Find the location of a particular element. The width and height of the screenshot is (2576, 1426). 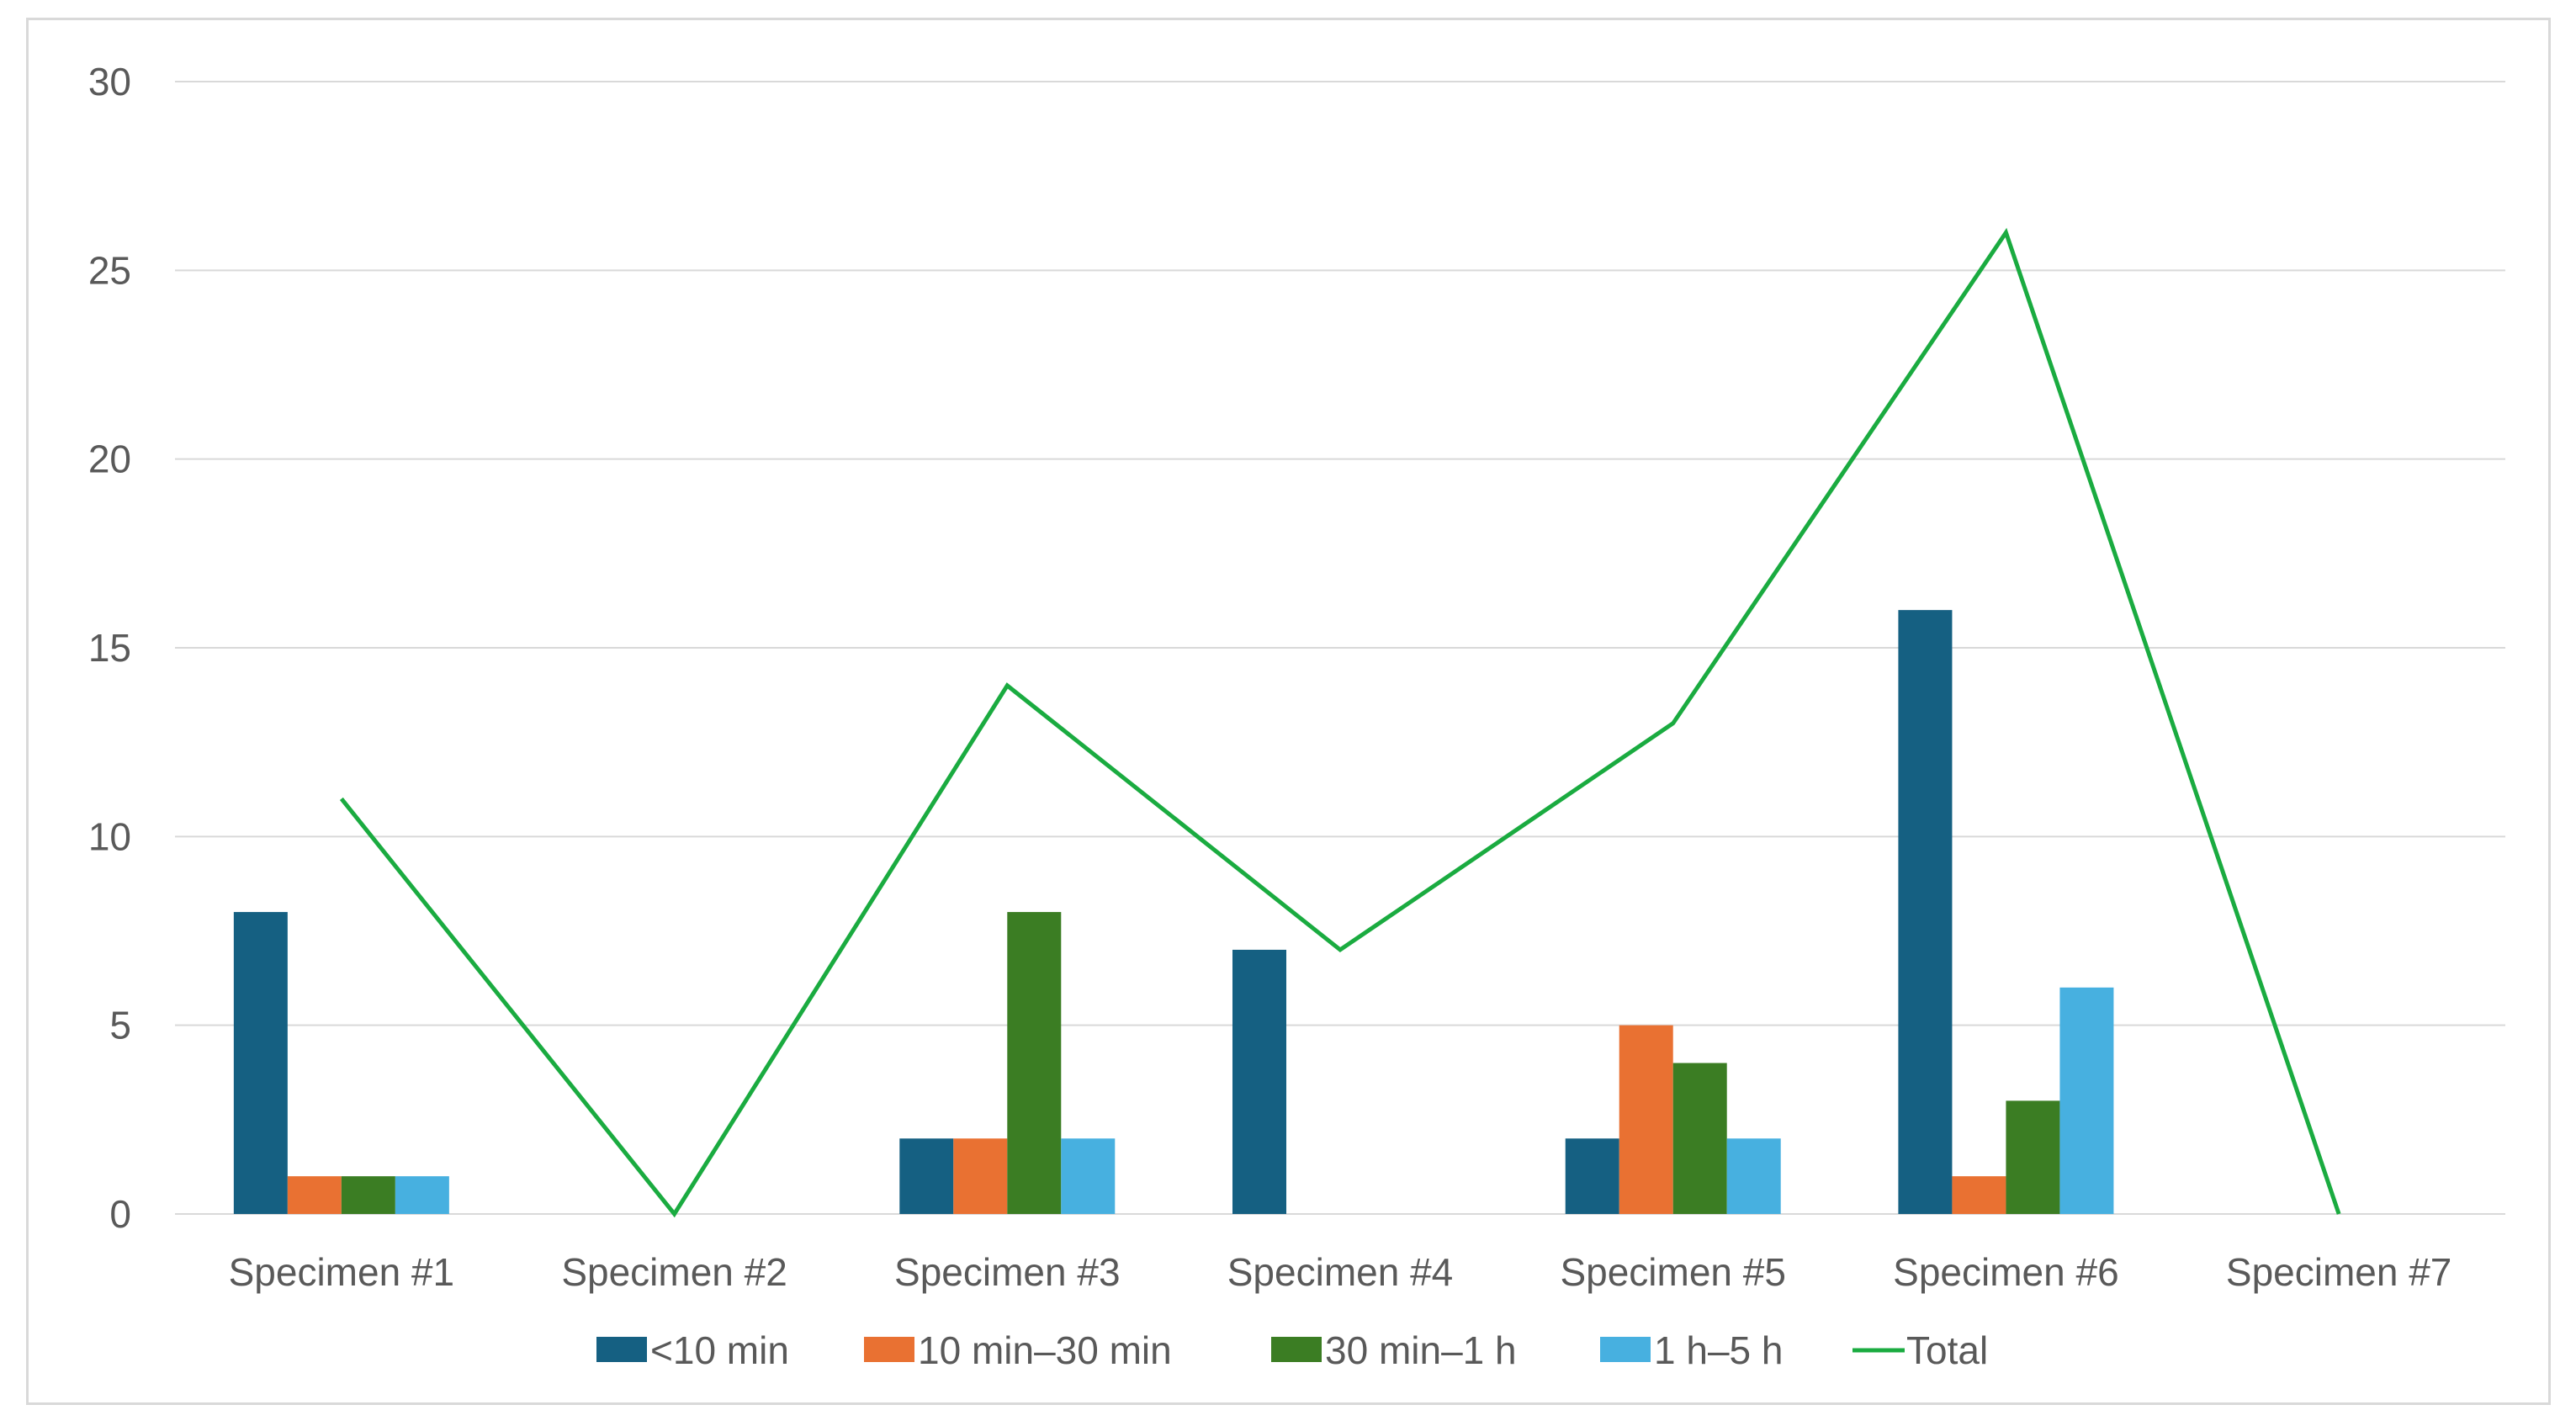

y-tick-label: 15 is located at coordinates (110, 648).